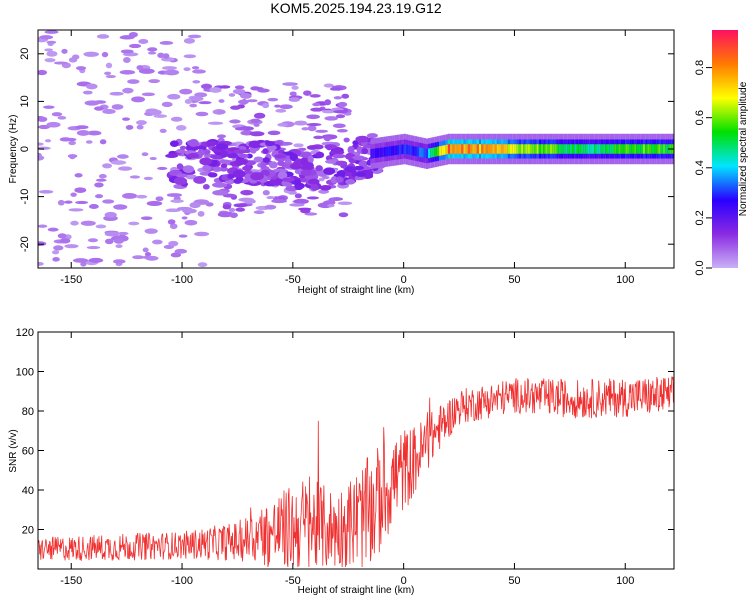 The height and width of the screenshot is (600, 750). What do you see at coordinates (25, 197) in the screenshot?
I see `y-tick-label: -10` at bounding box center [25, 197].